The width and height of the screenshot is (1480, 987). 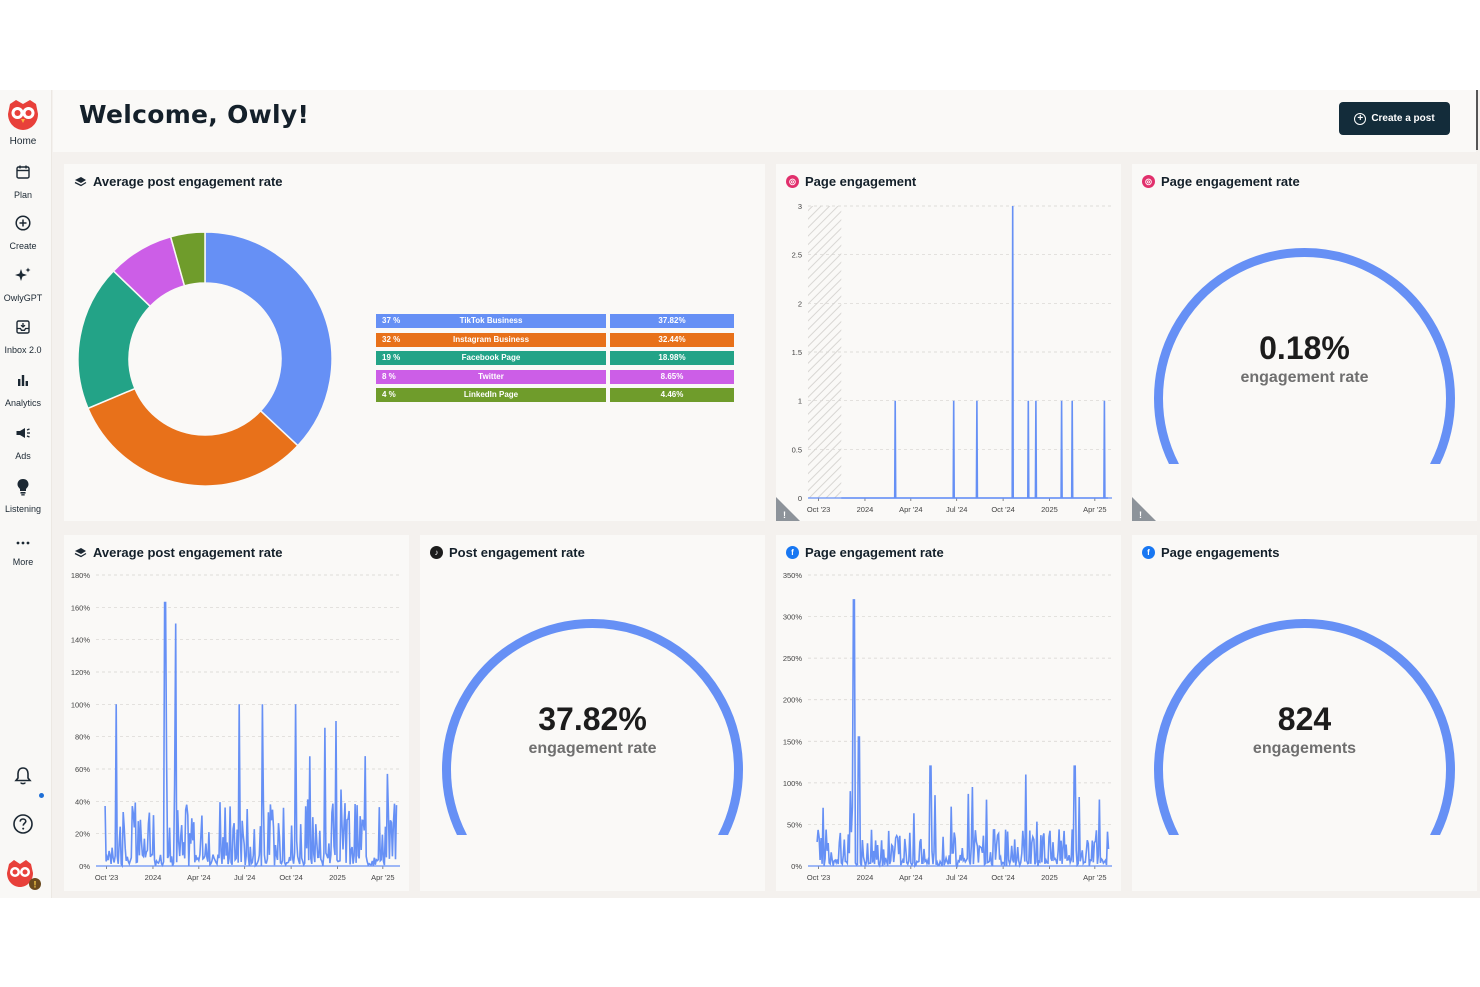 I want to click on account-avatar: !, so click(x=23, y=874).